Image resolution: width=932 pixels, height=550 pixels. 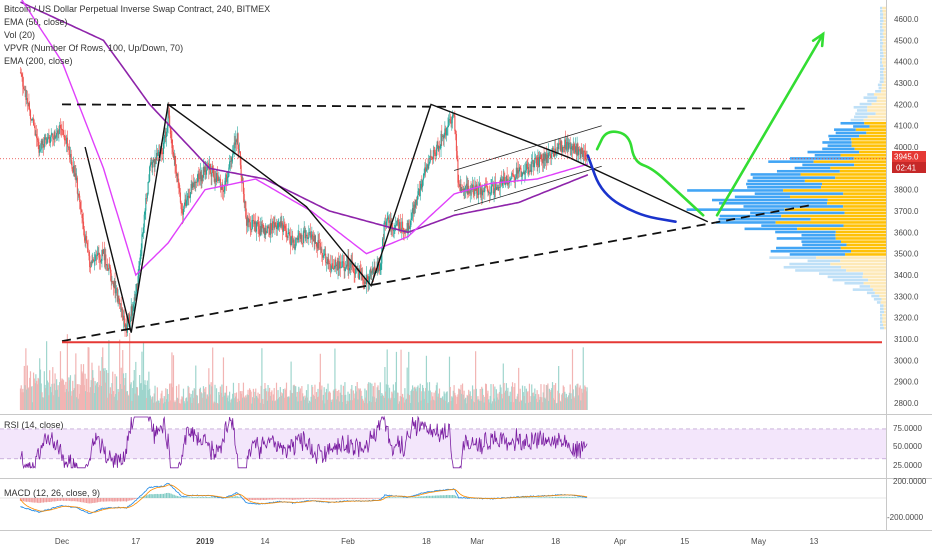 I want to click on resistance-trendline, so click(x=403, y=106).